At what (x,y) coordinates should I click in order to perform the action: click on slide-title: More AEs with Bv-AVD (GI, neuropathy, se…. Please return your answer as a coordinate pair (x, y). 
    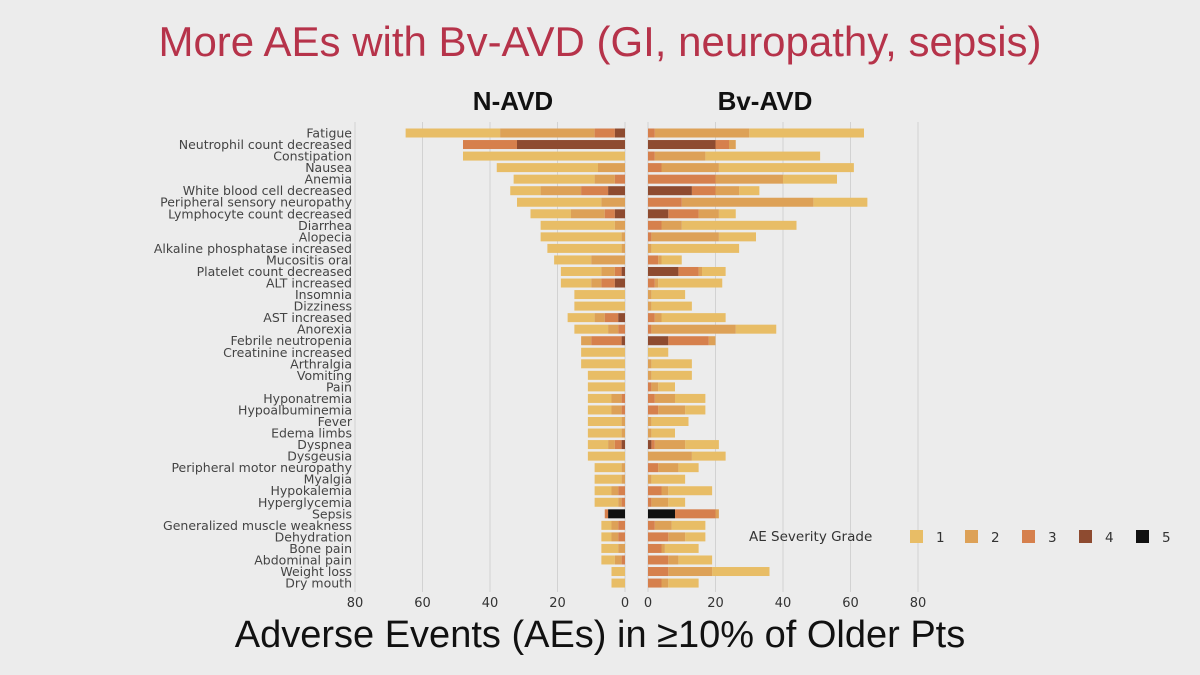
    Looking at the image, I should click on (600, 41).